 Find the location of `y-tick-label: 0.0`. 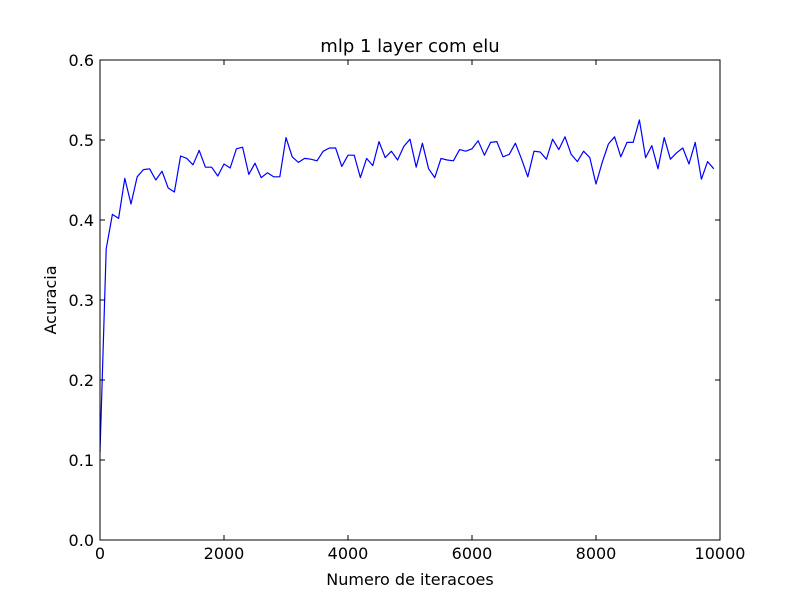

y-tick-label: 0.0 is located at coordinates (81, 540).